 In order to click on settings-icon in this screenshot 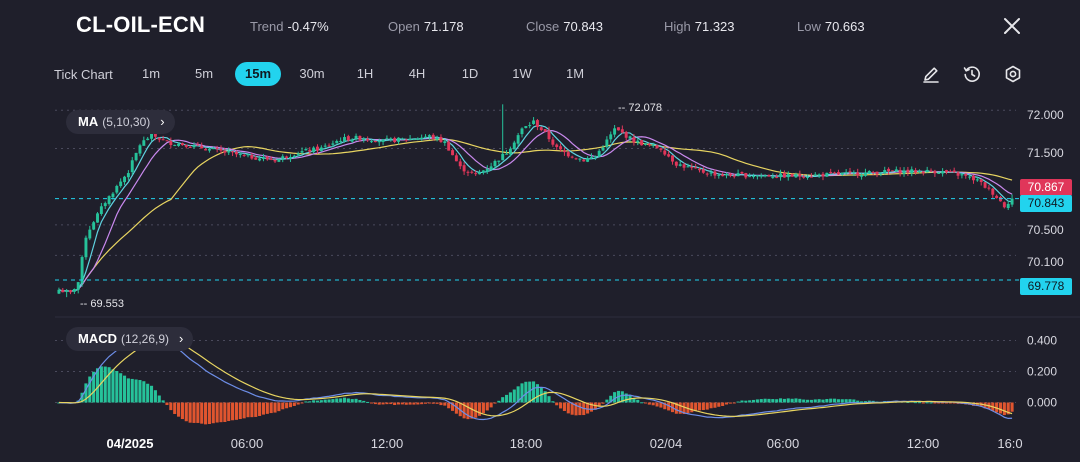, I will do `click(1013, 74)`.